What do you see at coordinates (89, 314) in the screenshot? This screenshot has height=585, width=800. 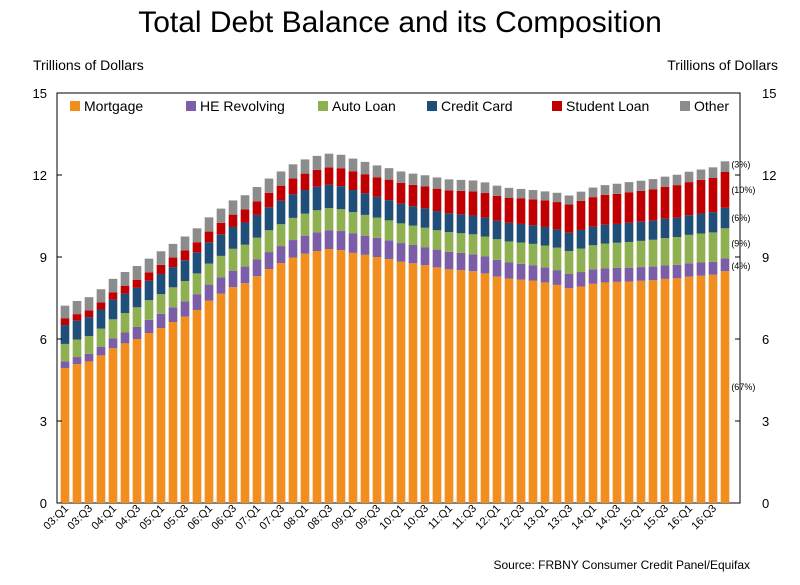 I see `bar-student-loan-03-q3` at bounding box center [89, 314].